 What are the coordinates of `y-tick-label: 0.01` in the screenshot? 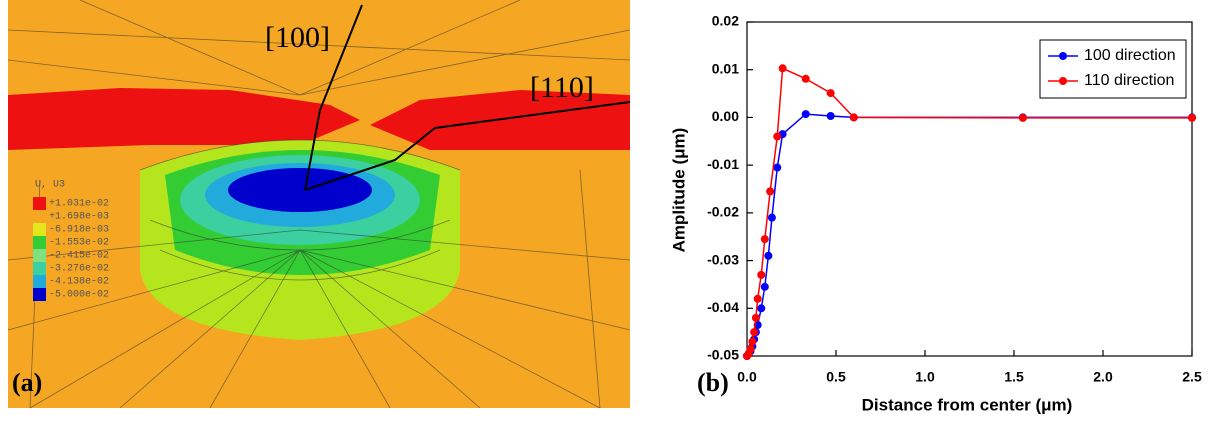 It's located at (725, 68).